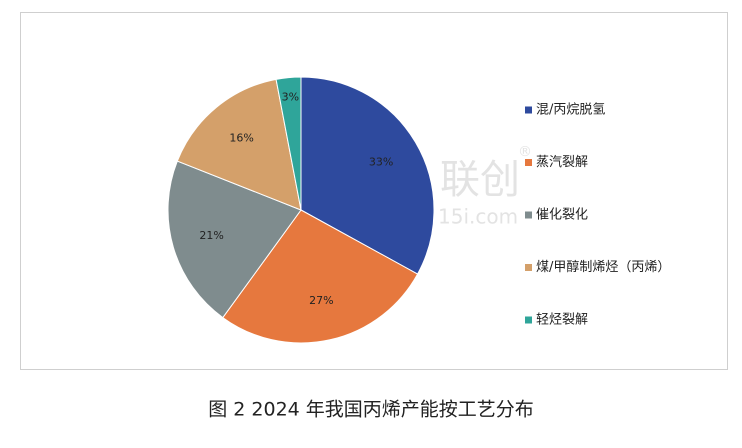 The image size is (742, 448). What do you see at coordinates (562, 215) in the screenshot?
I see `legend-label: 催化裂化` at bounding box center [562, 215].